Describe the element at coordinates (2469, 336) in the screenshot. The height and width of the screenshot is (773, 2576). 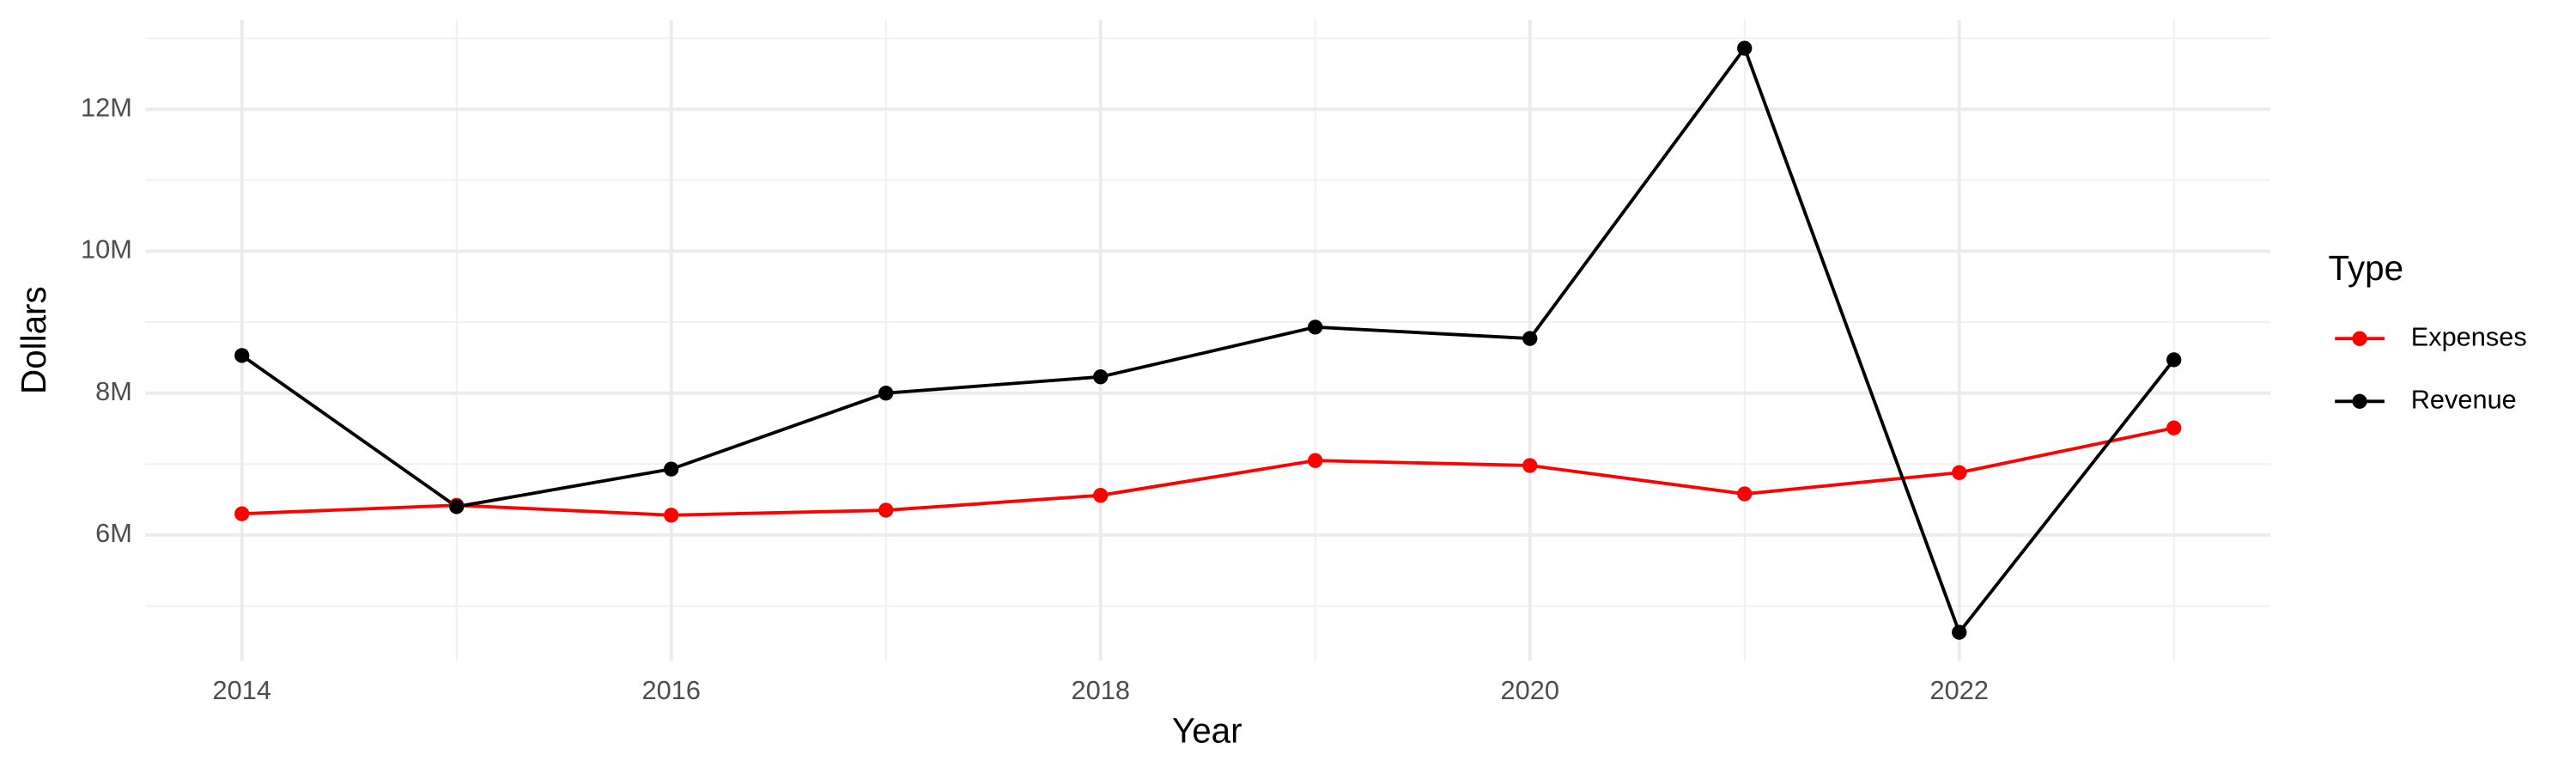
I see `legend-label: Expenses` at that location.